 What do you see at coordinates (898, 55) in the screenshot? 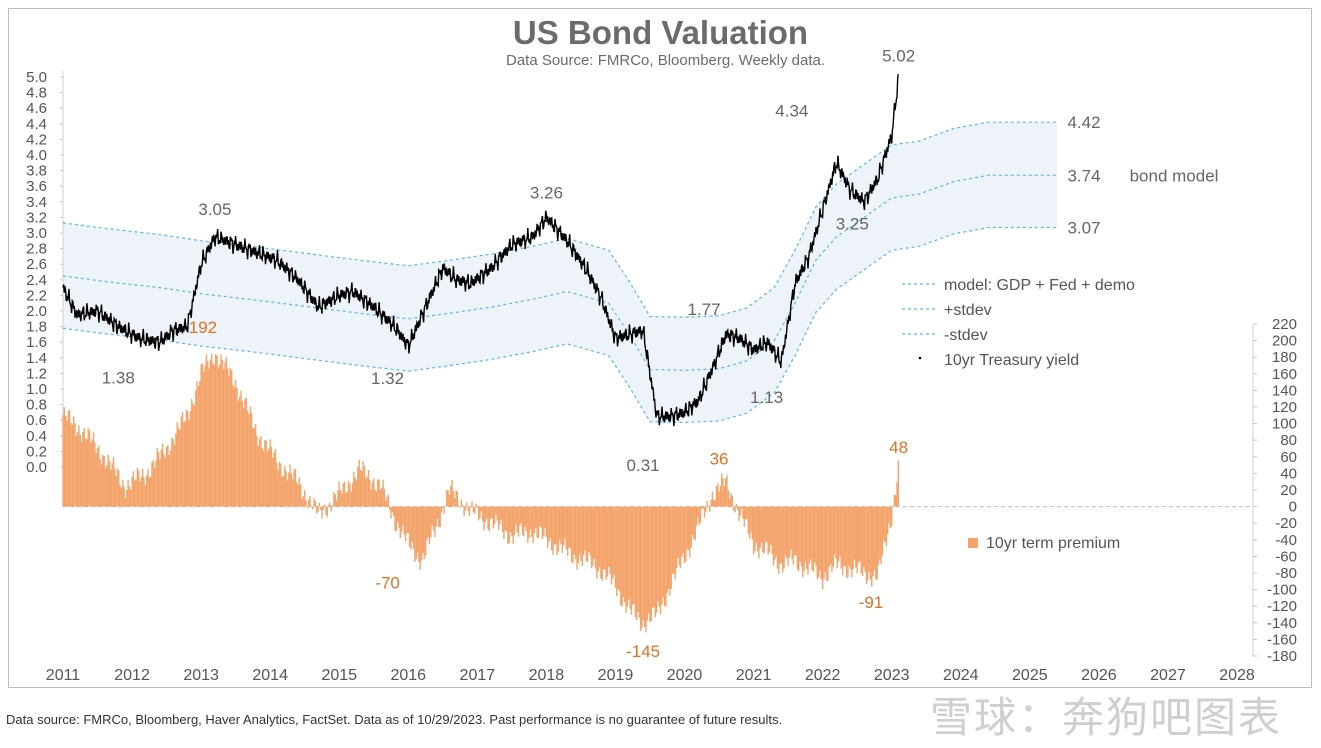
I see `annotation-label: 5.02` at bounding box center [898, 55].